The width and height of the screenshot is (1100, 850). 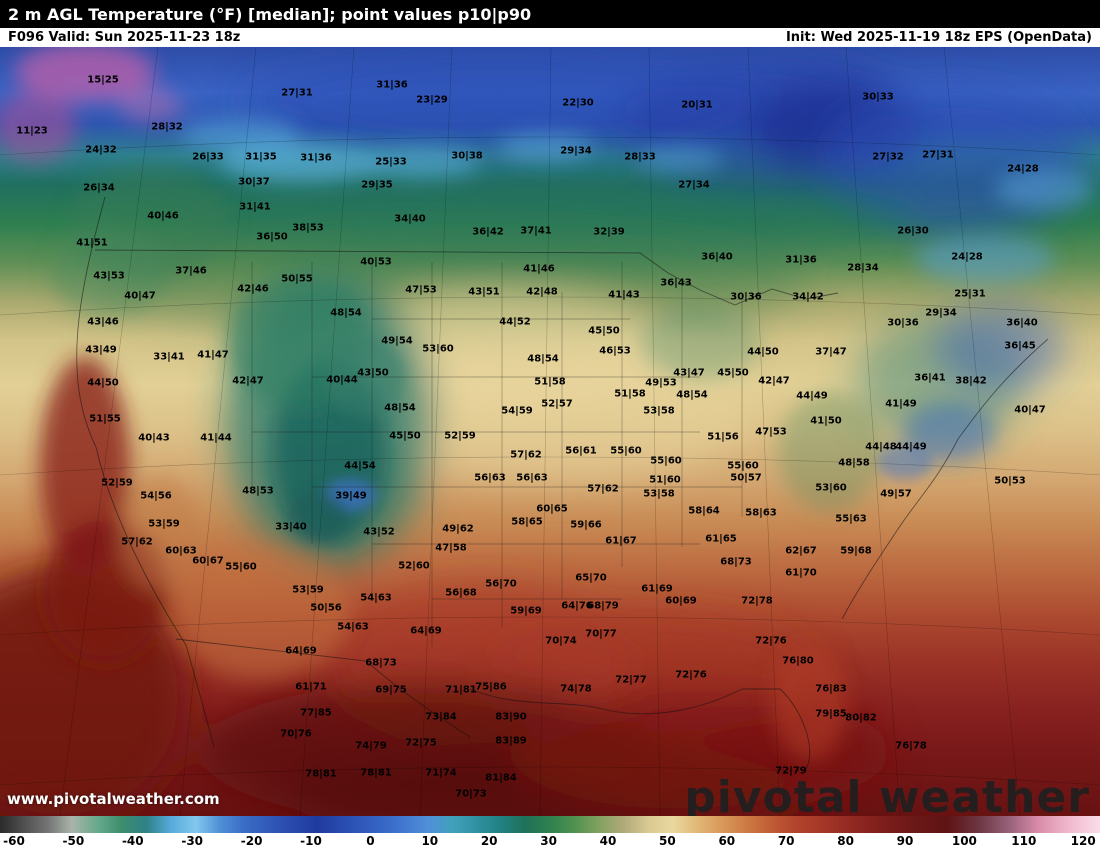 I want to click on scale-tick: 0, so click(x=370, y=841).